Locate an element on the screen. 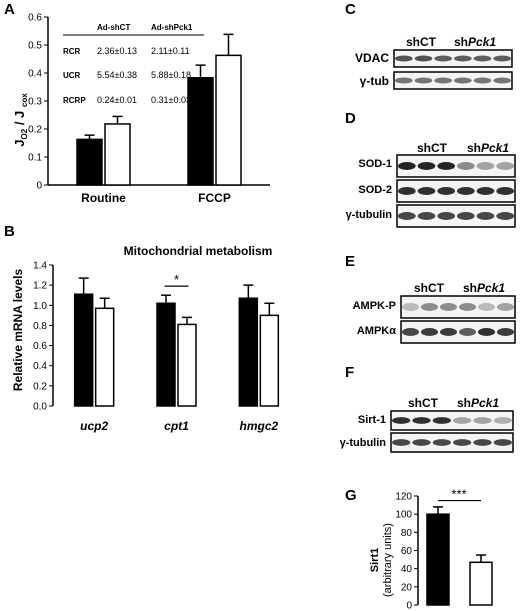 The height and width of the screenshot is (611, 520). chart-g-axes: 0 20 40 60 80 100 120 is located at coordinates (407, 551).